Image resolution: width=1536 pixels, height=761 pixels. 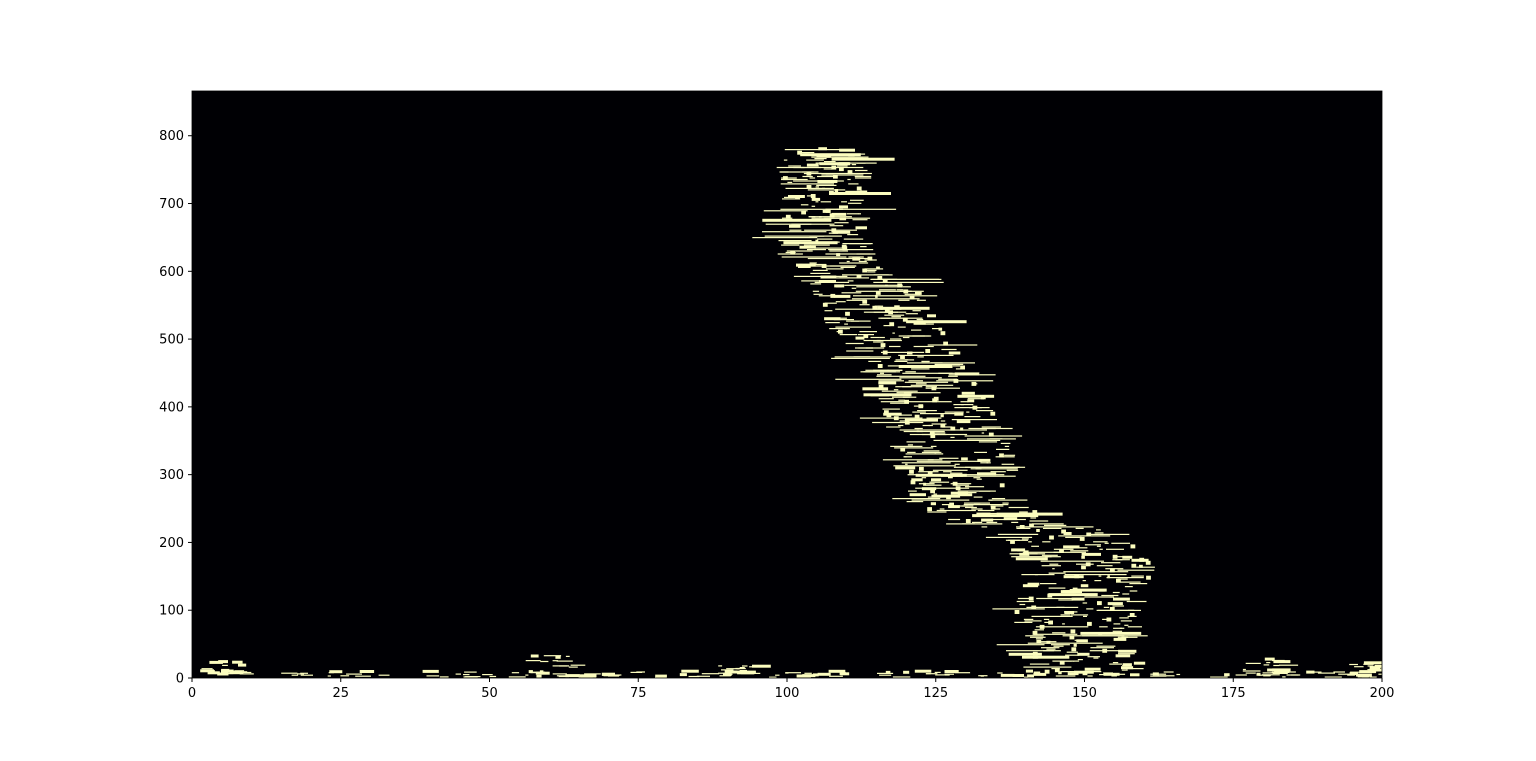 I want to click on x-tick-label: 50, so click(x=489, y=693).